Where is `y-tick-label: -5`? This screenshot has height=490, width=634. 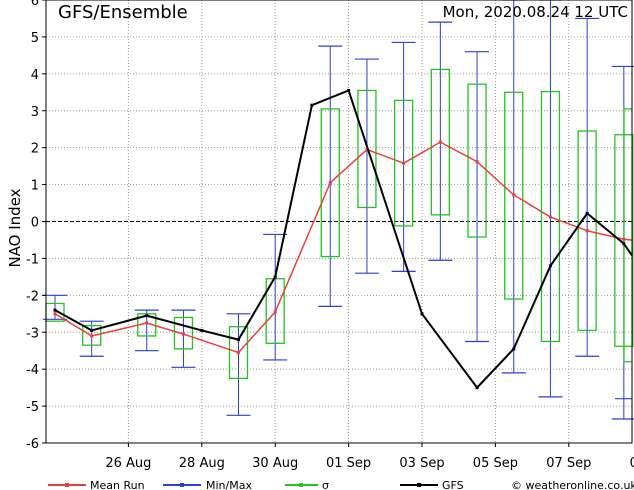
y-tick-label: -5 is located at coordinates (32, 407).